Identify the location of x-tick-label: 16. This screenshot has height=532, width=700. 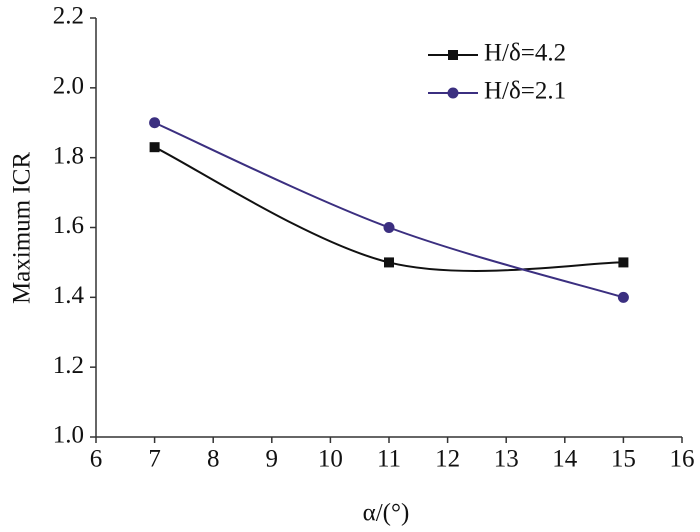
(682, 459).